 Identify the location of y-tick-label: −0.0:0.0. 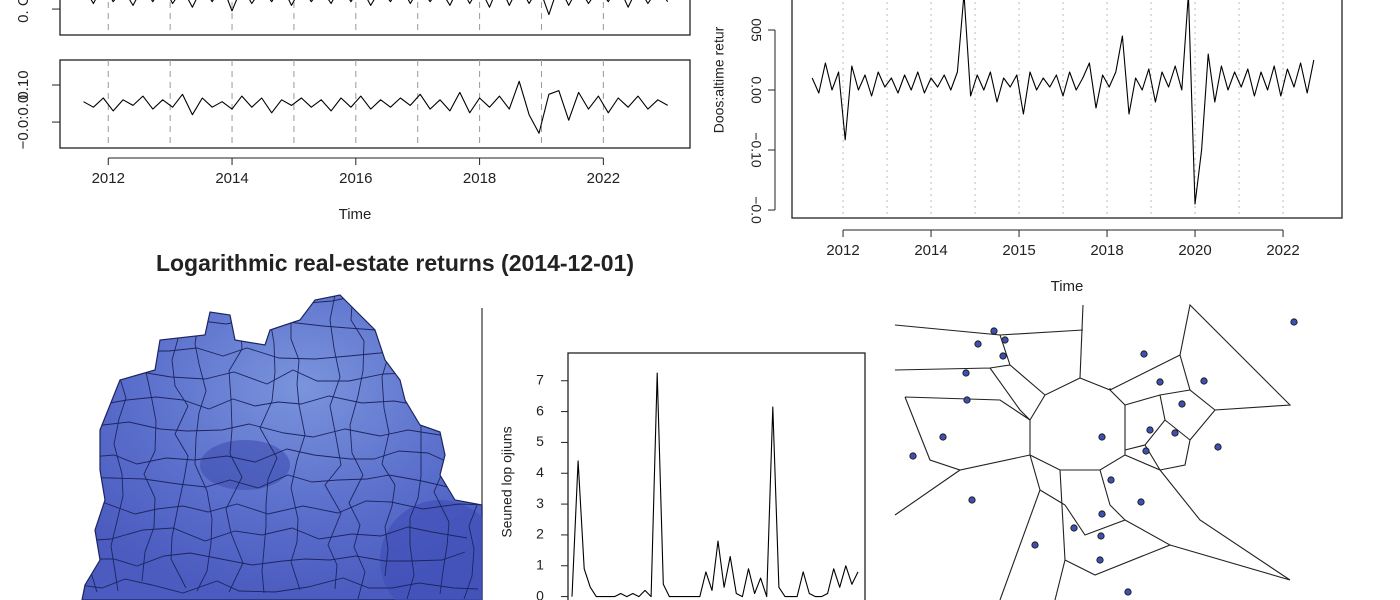
(23, 122).